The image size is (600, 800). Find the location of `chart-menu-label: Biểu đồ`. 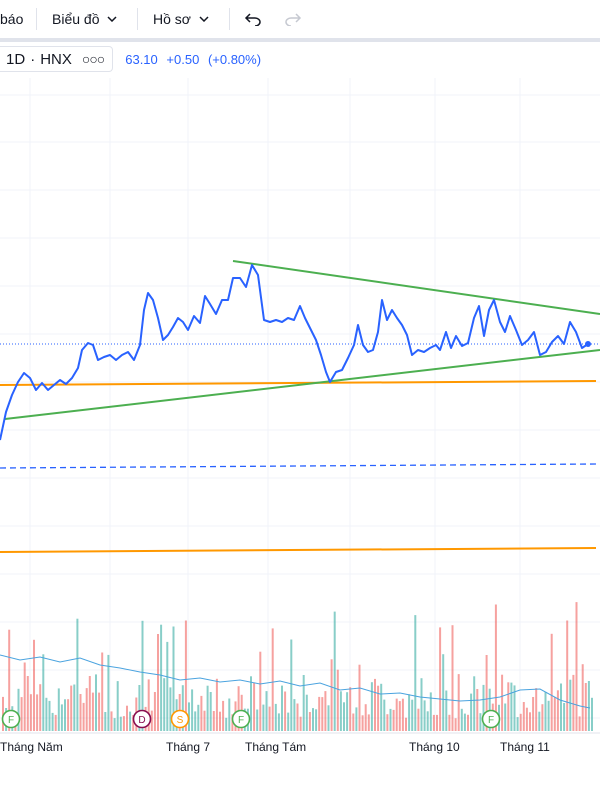

chart-menu-label: Biểu đồ is located at coordinates (76, 19).